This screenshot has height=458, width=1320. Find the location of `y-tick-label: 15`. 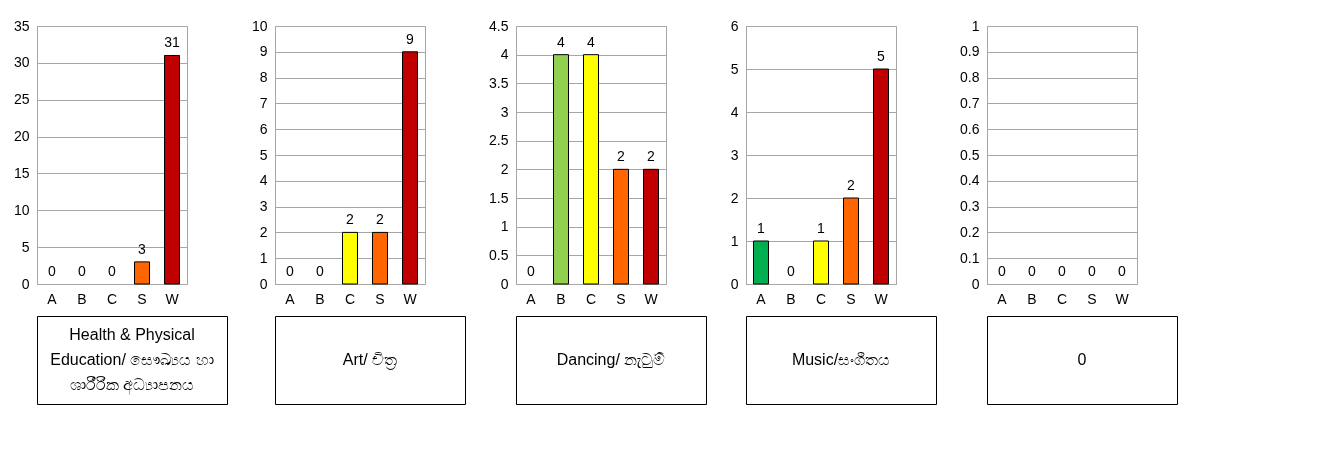

y-tick-label: 15 is located at coordinates (21, 172).